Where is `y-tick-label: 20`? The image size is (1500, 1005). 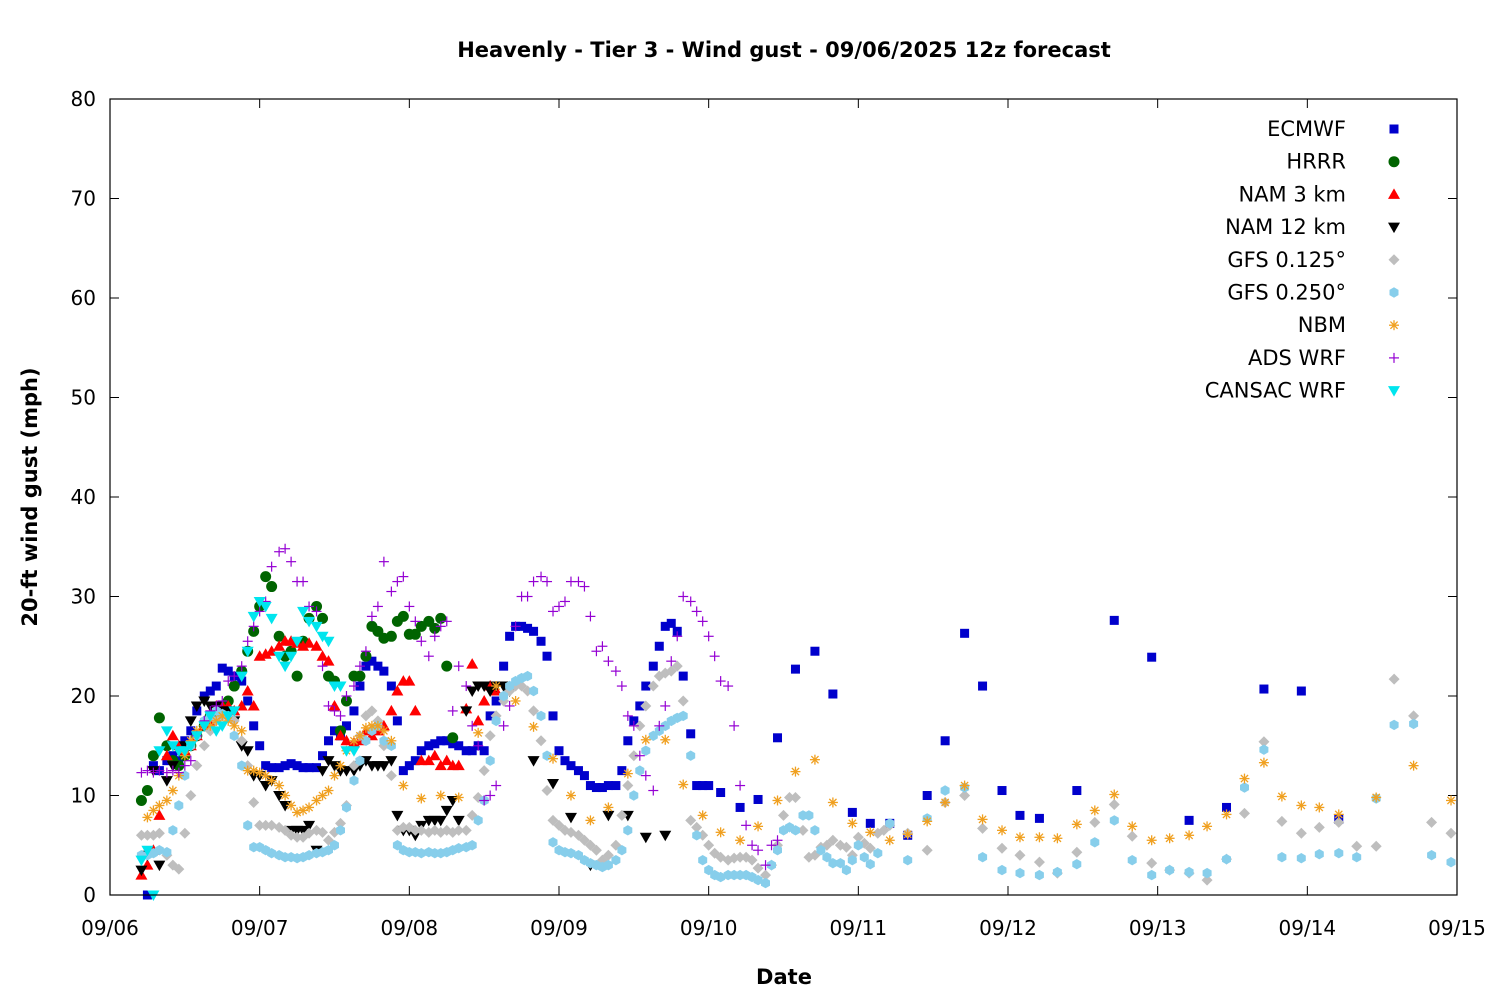 y-tick-label: 20 is located at coordinates (83, 696).